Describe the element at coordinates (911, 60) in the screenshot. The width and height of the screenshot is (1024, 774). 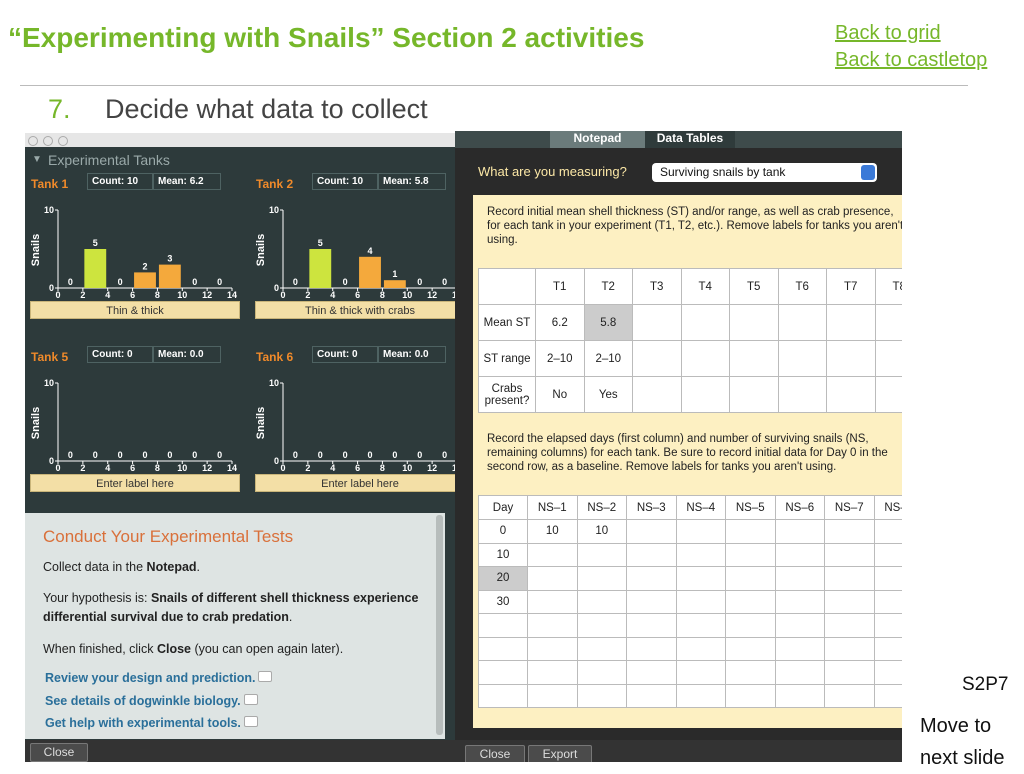
I see `nav-link: Back to castletop` at that location.